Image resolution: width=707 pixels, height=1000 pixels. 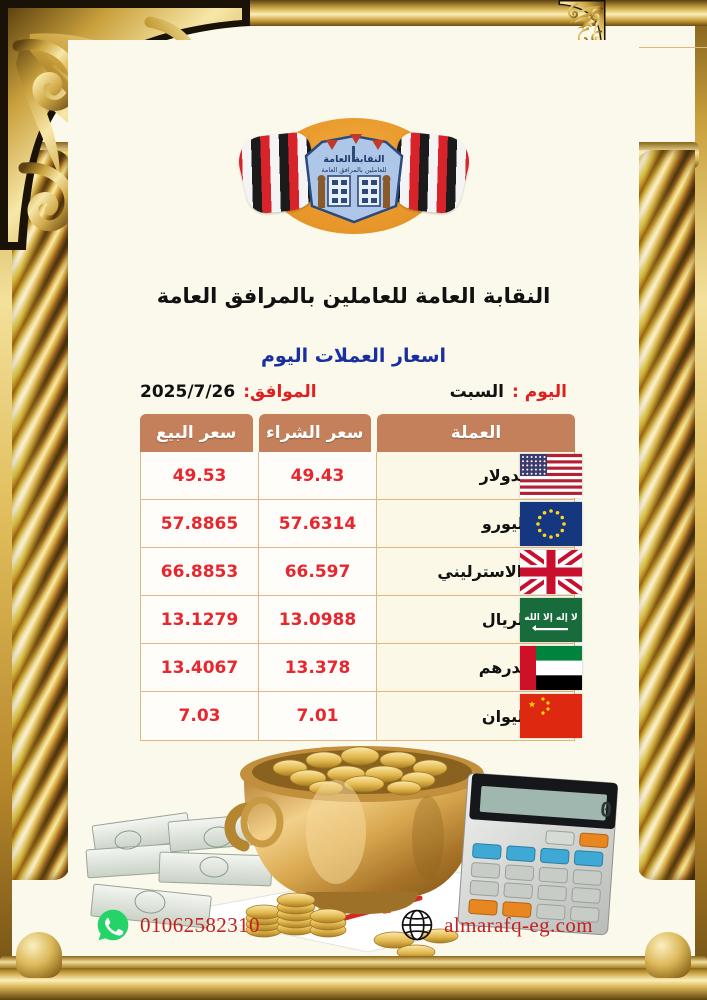 I want to click on table-row: الدولار 49.43 49.53, so click(x=361, y=476).